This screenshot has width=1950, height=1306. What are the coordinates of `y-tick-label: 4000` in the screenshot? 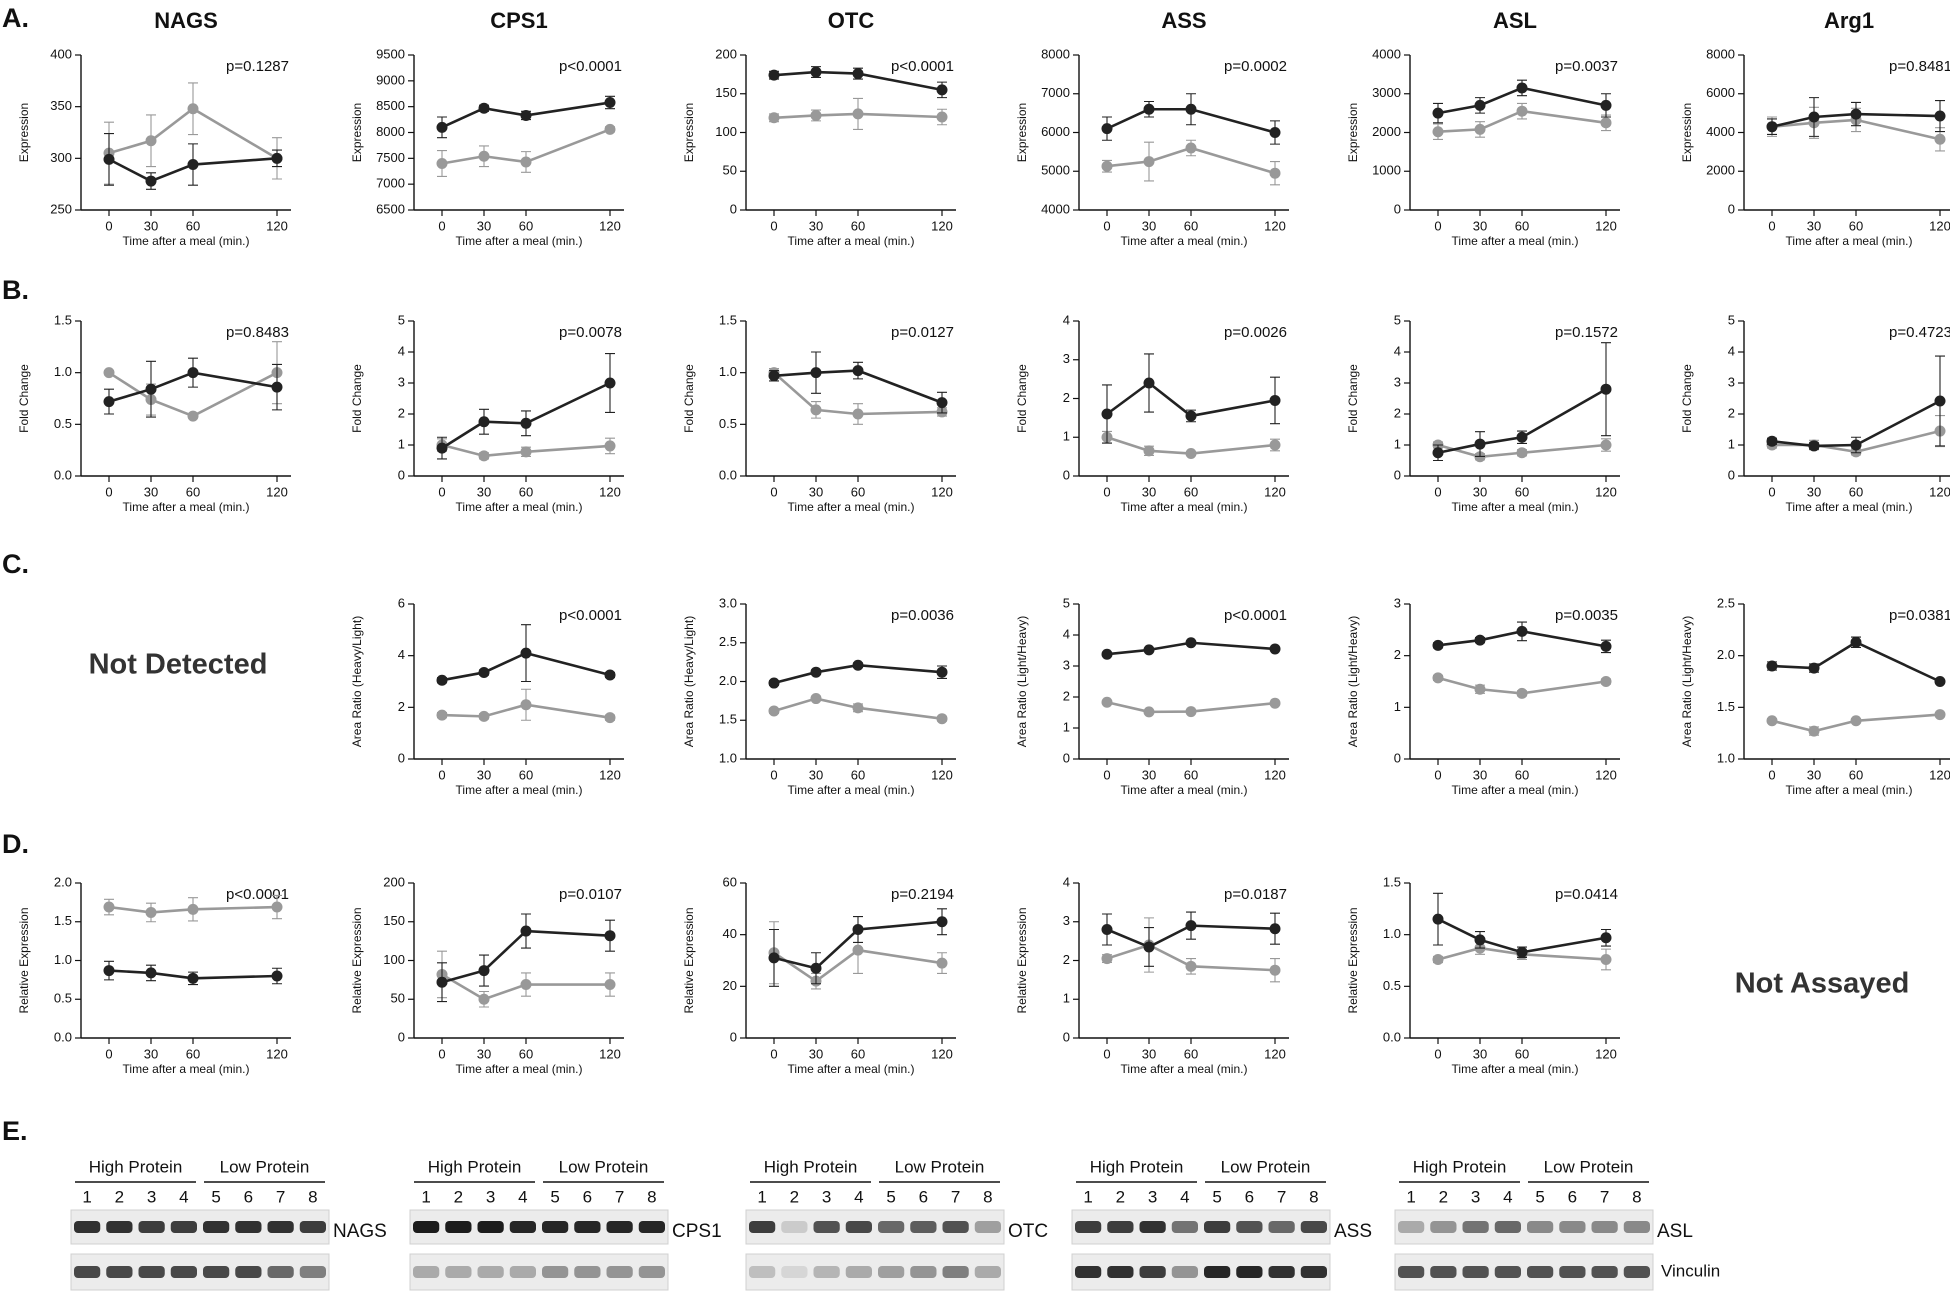 It's located at (1720, 131).